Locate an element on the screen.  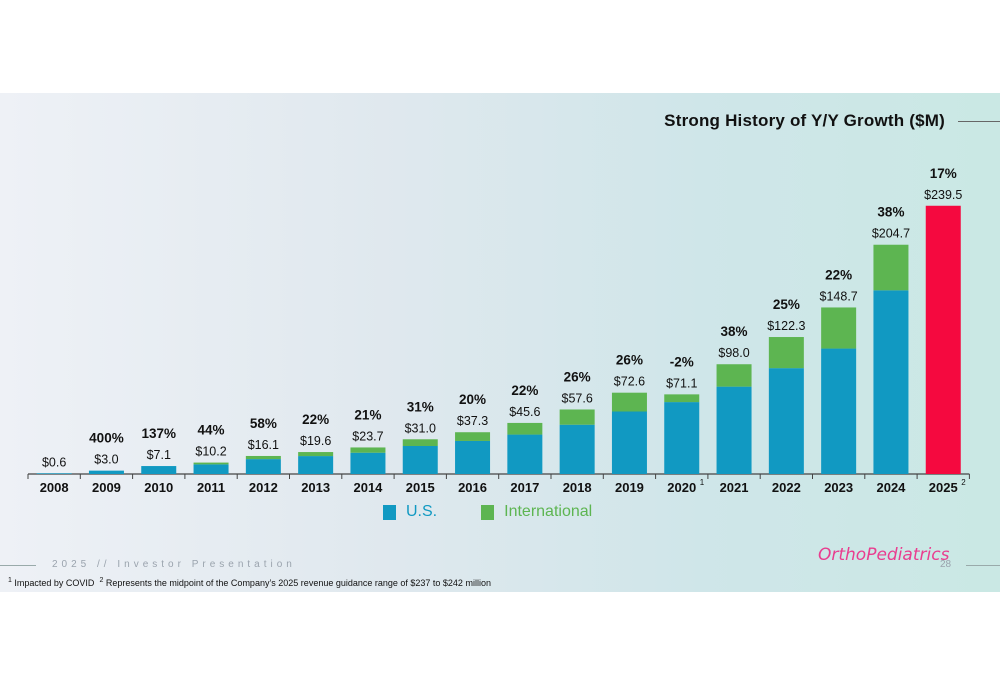
total-label-2010: $7.1 is located at coordinates (159, 455).